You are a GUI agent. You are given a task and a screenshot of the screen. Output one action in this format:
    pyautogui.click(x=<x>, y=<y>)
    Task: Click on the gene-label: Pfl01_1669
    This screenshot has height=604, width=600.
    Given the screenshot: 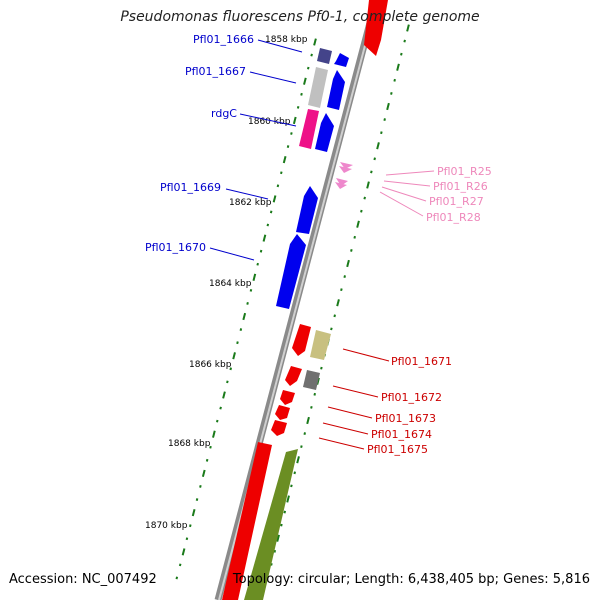 What is the action you would take?
    pyautogui.click(x=190, y=187)
    